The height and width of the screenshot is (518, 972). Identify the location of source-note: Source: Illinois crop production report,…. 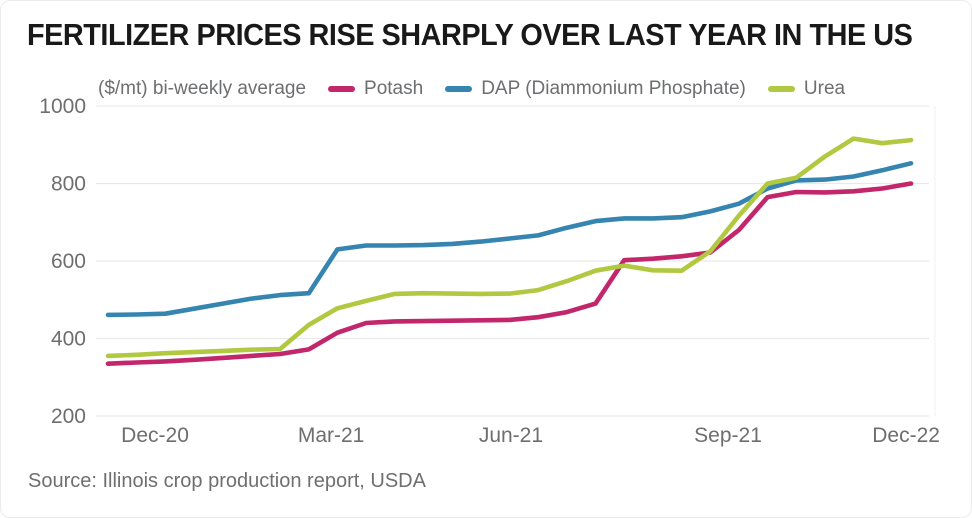
(227, 481).